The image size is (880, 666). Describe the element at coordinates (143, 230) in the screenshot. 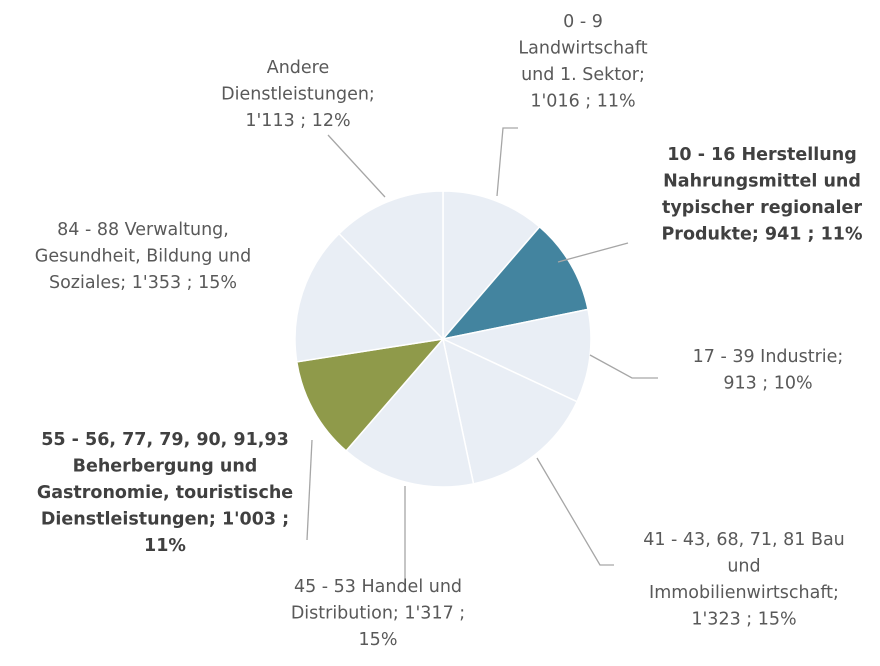

I see `slice-label: 84 - 88 Verwaltung,` at that location.